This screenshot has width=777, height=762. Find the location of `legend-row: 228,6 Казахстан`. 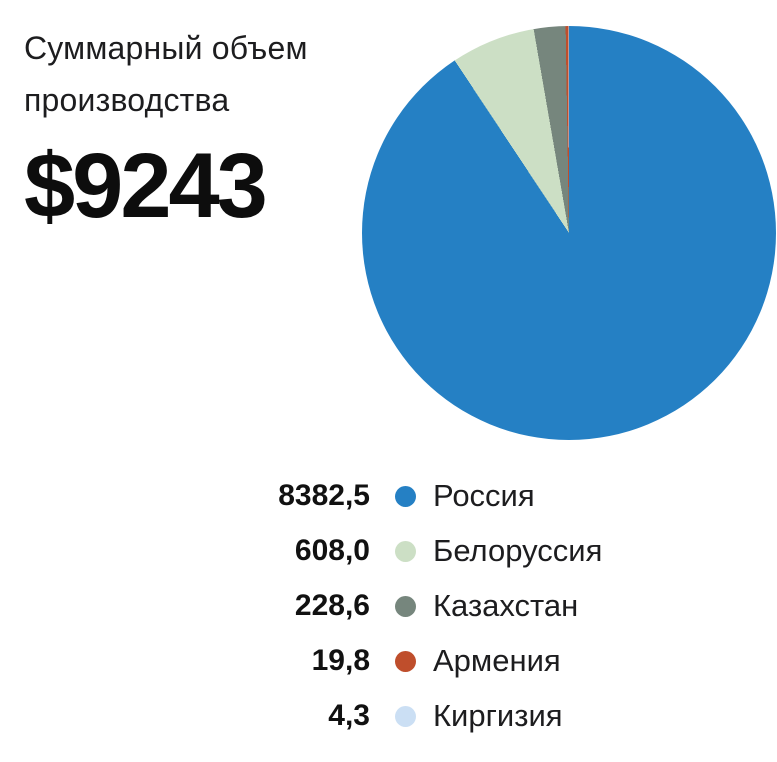

legend-row: 228,6 Казахстан is located at coordinates (388, 606).